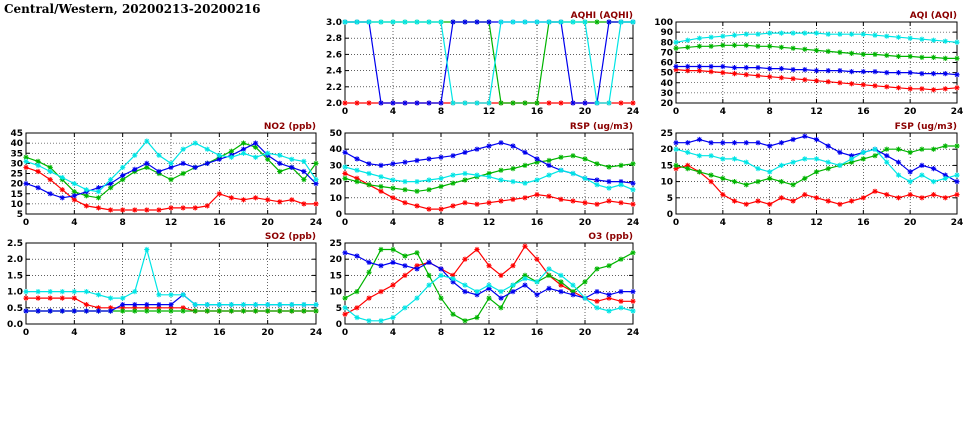  What do you see at coordinates (15, 276) in the screenshot?
I see `svg-text: 1.5` at bounding box center [15, 276].